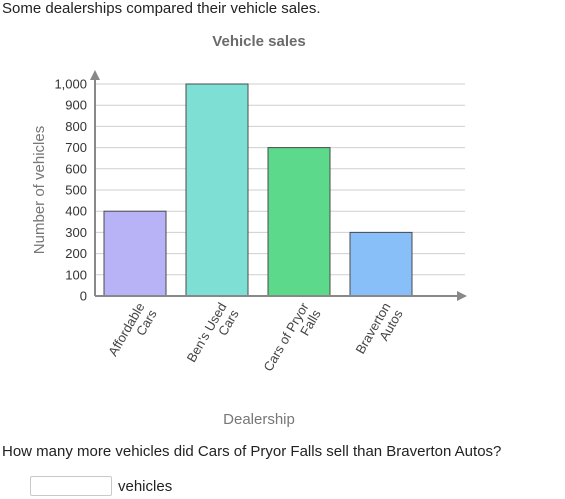 The image size is (565, 499). I want to click on answer-row: vehicles, so click(101, 486).